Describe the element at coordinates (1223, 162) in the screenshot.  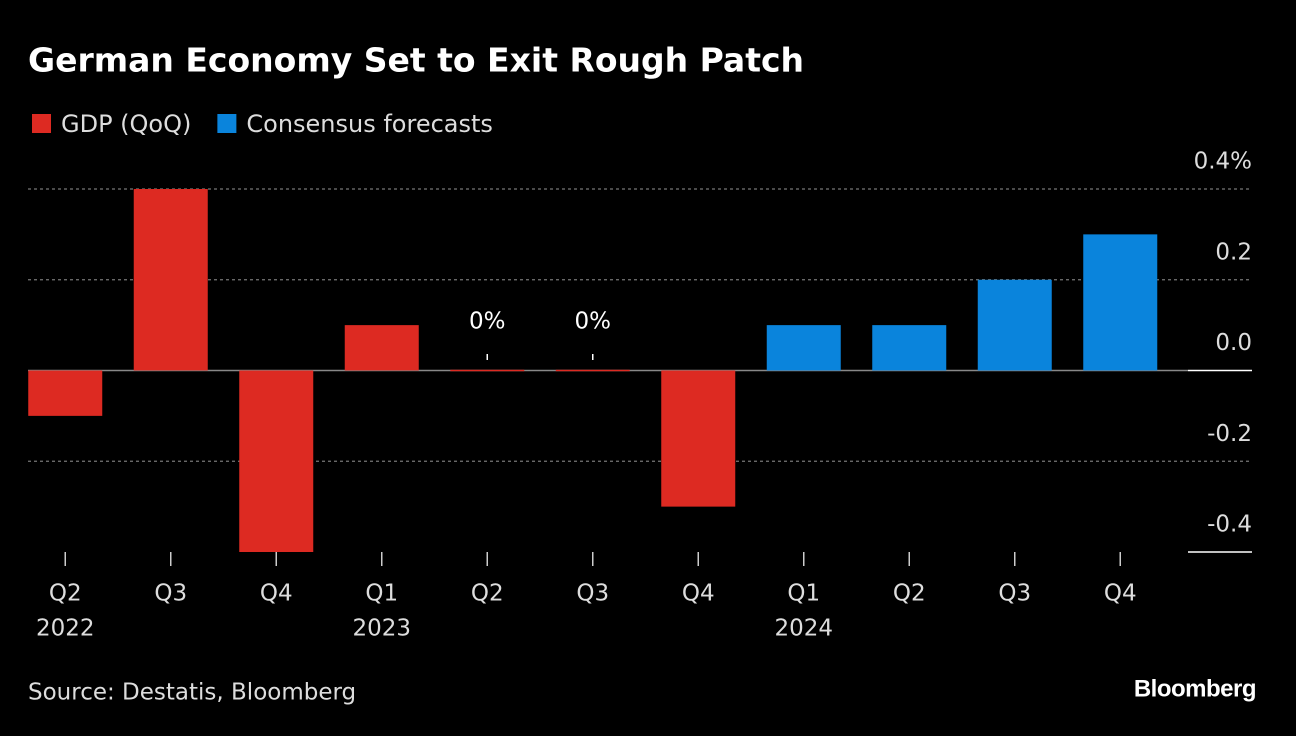
I see `y-tick-label: 0.4%` at that location.